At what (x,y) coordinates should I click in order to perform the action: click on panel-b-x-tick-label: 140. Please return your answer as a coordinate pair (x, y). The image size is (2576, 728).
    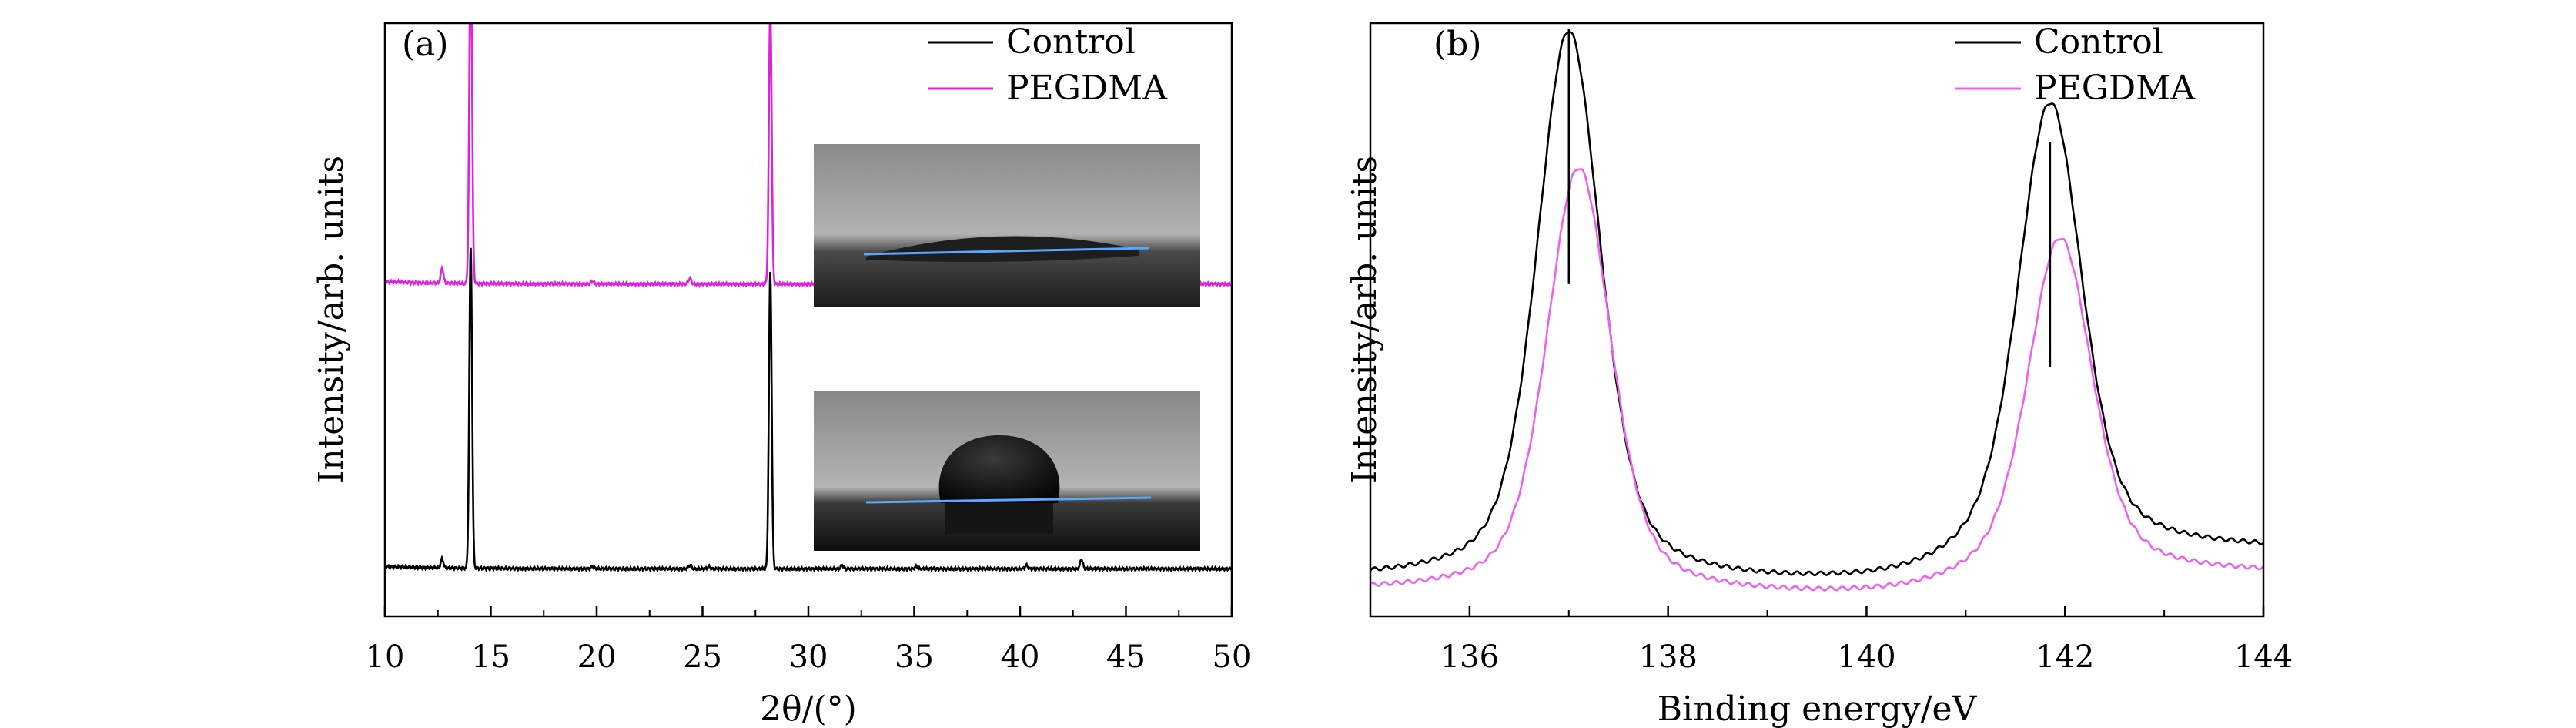
    Looking at the image, I should click on (1866, 657).